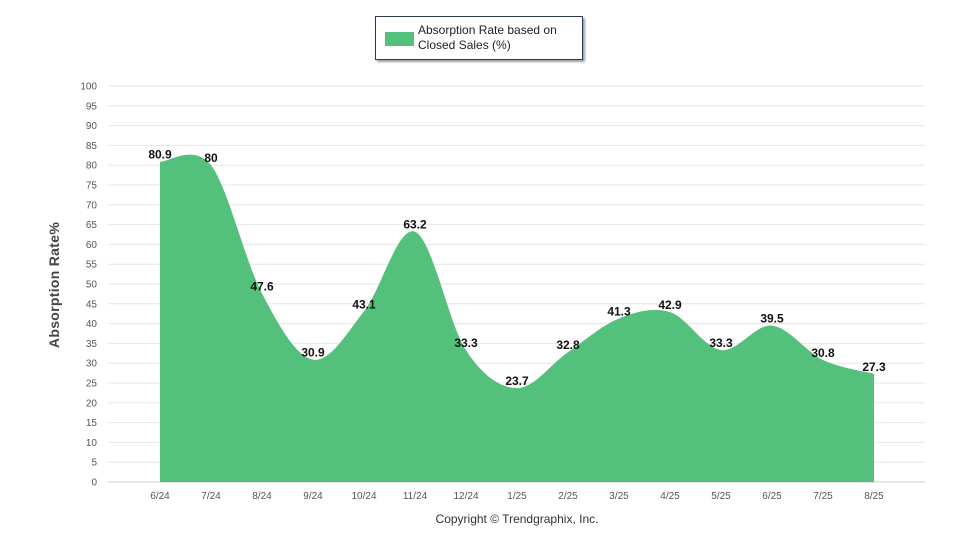  Describe the element at coordinates (92, 304) in the screenshot. I see `y-tick-label: 45` at that location.